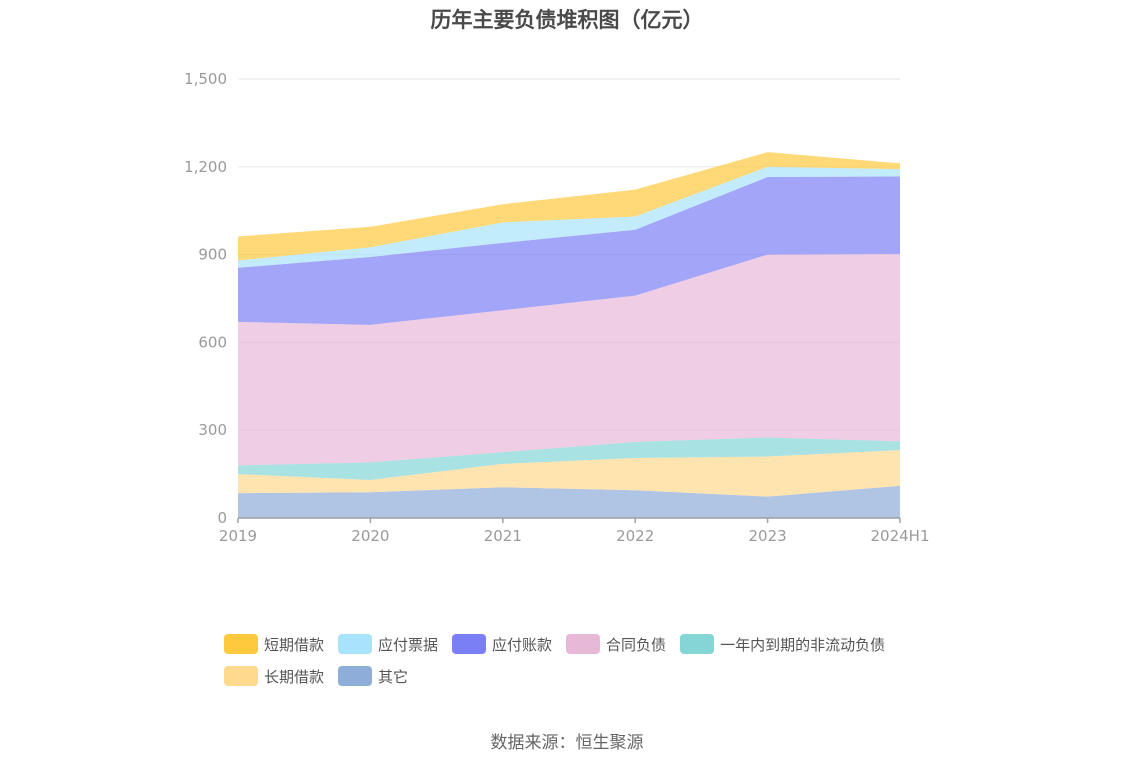 This screenshot has height=766, width=1134. What do you see at coordinates (522, 644) in the screenshot?
I see `legend-label: 应付账款` at bounding box center [522, 644].